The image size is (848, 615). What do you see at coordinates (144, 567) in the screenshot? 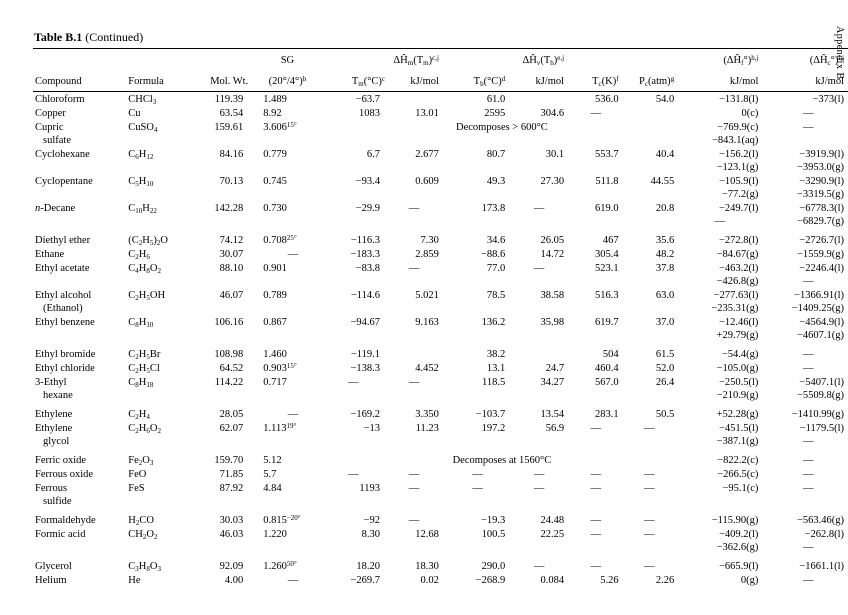
I see `table-cell: C3H8O3` at bounding box center [144, 567].